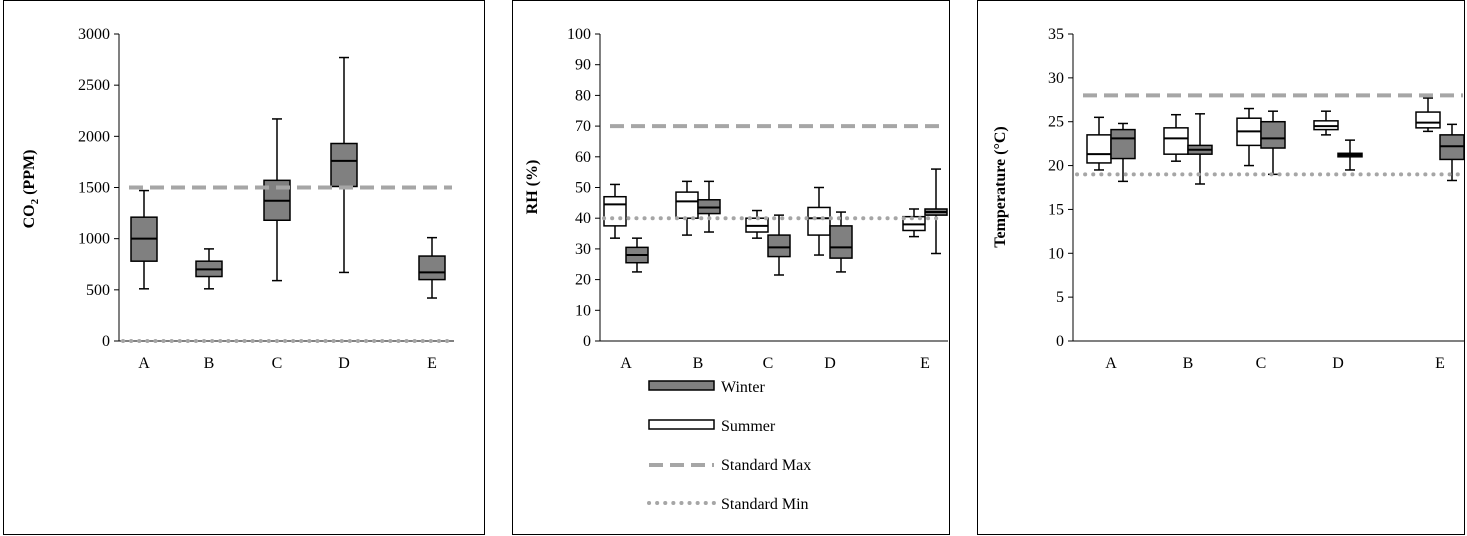 This screenshot has width=1467, height=536. I want to click on temp-winter-a-box, so click(1123, 152).